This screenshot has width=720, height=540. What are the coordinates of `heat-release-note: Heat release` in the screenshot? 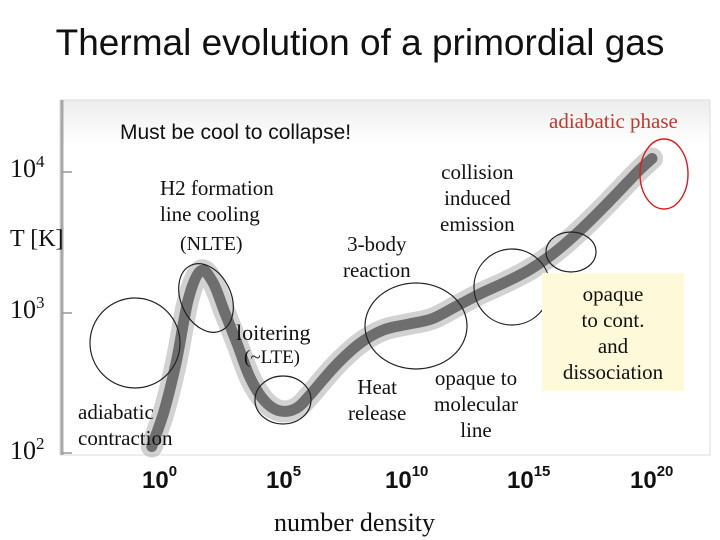 It's located at (377, 400).